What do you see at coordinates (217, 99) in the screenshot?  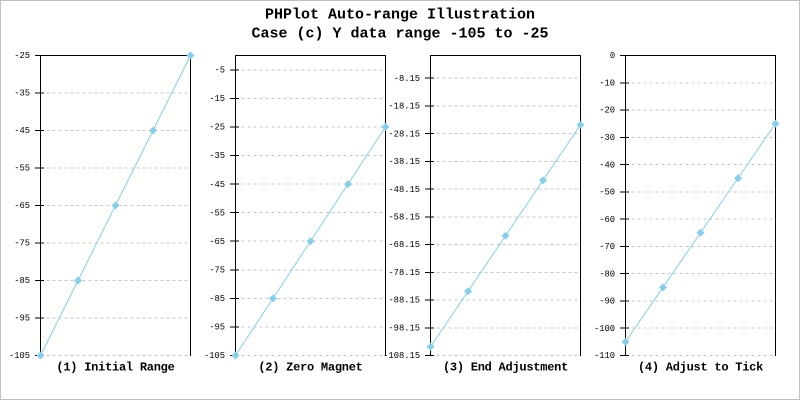 I see `svg-text: -15` at bounding box center [217, 99].